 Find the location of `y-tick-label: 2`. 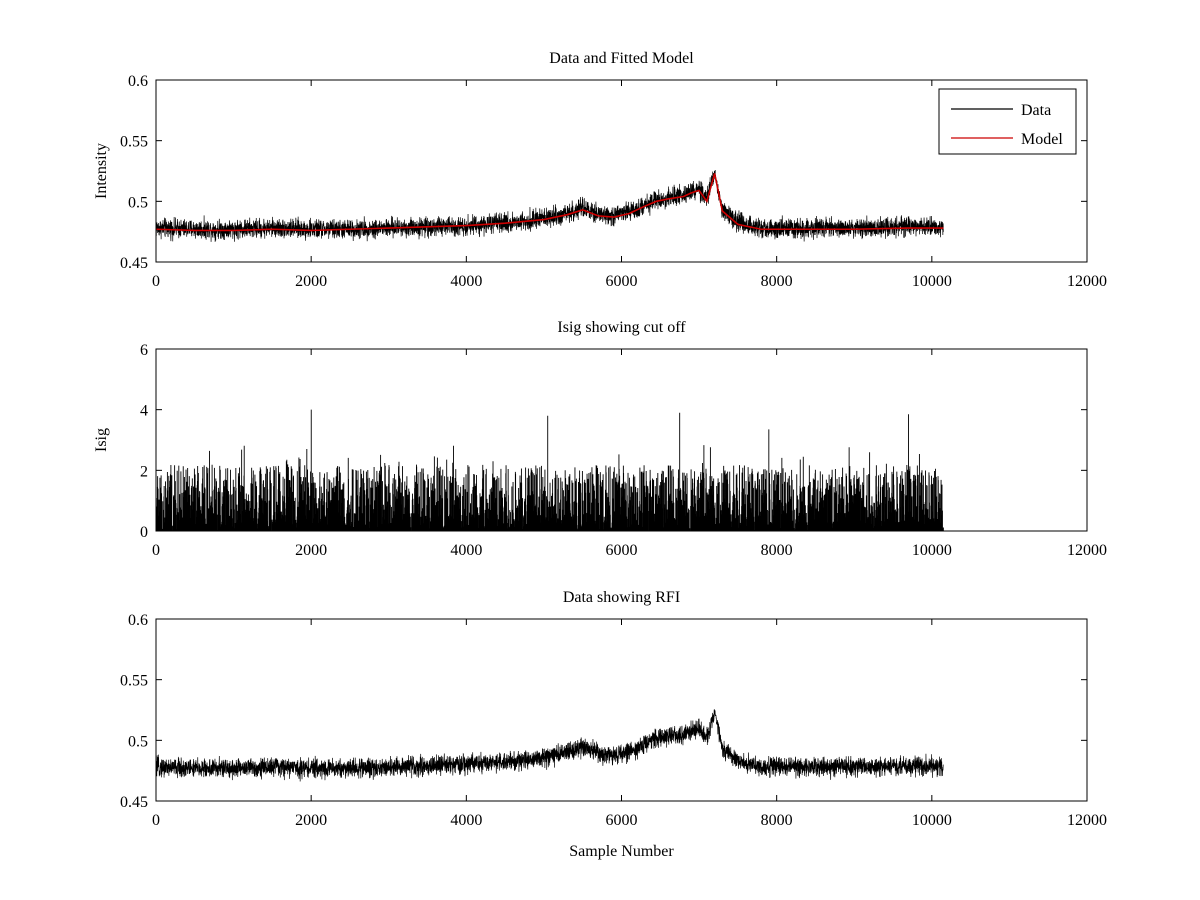

y-tick-label: 2 is located at coordinates (144, 471).